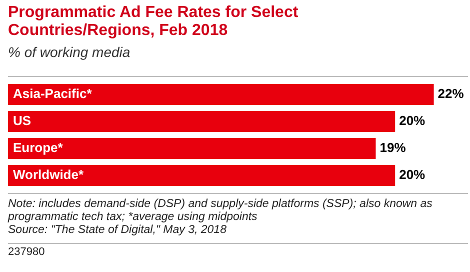 The image size is (470, 272). Describe the element at coordinates (221, 211) in the screenshot. I see `text: Note: includes demand-side (DSP) and supply-side platforms (SSP); also known as programmatic tech tax; *average using midpoints` at that location.